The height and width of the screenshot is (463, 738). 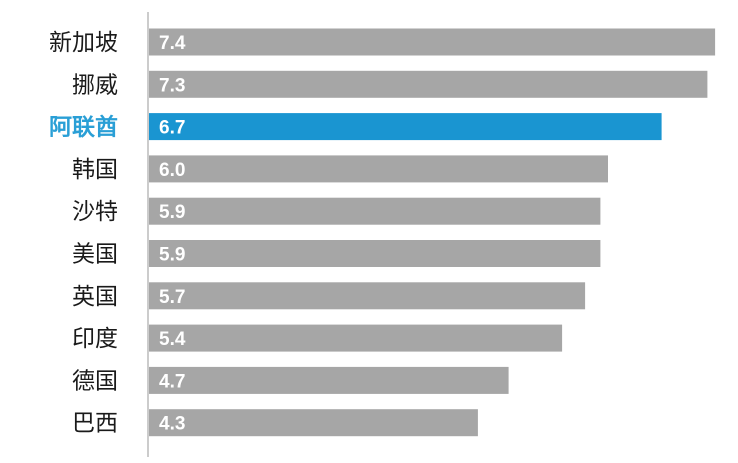 What do you see at coordinates (95, 381) in the screenshot?
I see `category-label: 德国` at bounding box center [95, 381].